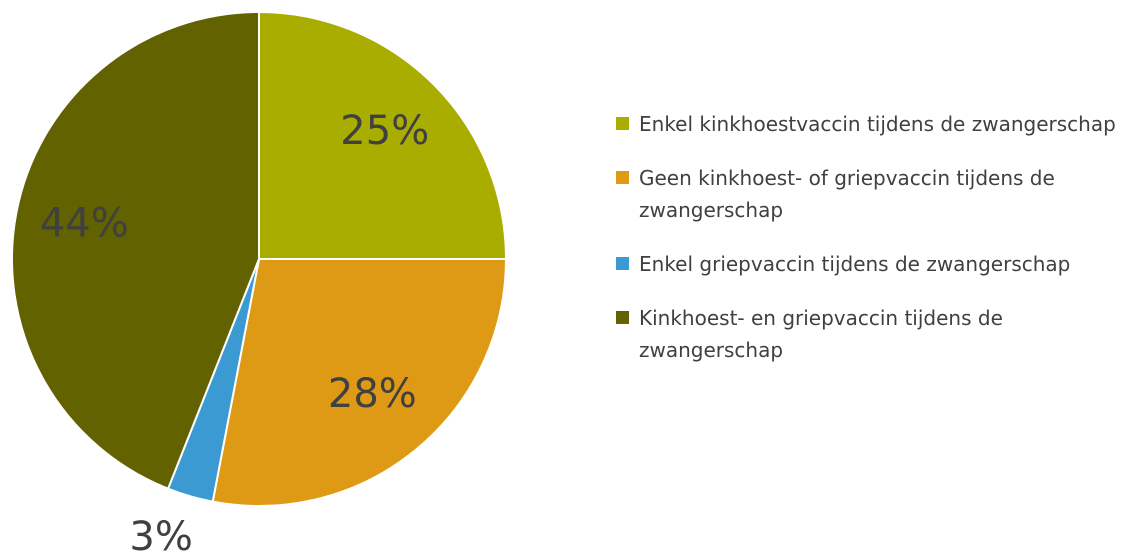 The height and width of the screenshot is (557, 1134). I want to click on data-label: 3%, so click(160, 535).